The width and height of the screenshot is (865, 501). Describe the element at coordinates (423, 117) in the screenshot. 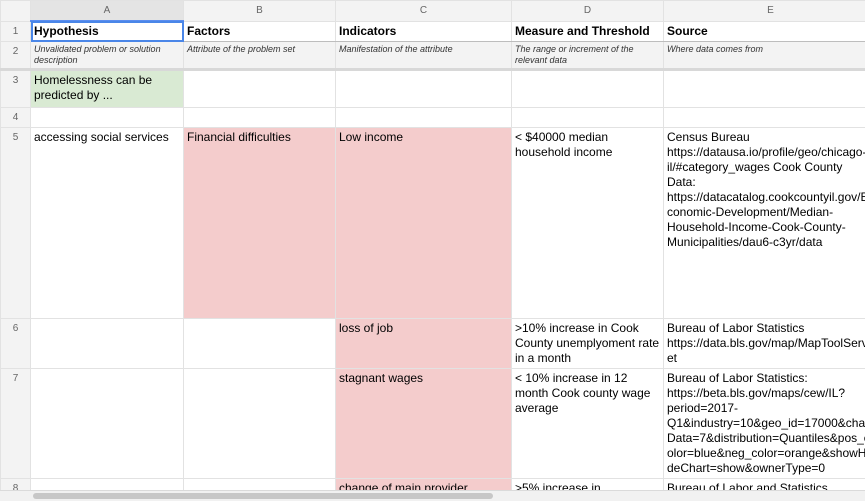

I see `cell-c4` at that location.